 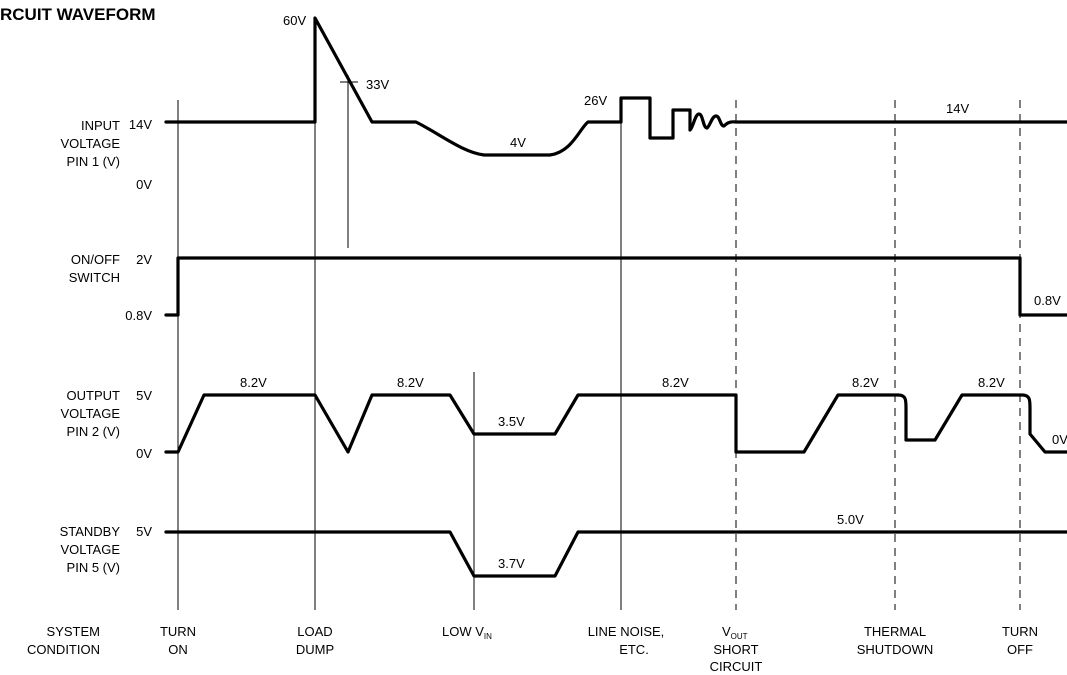 I want to click on level-tick: 14V, so click(x=140, y=124).